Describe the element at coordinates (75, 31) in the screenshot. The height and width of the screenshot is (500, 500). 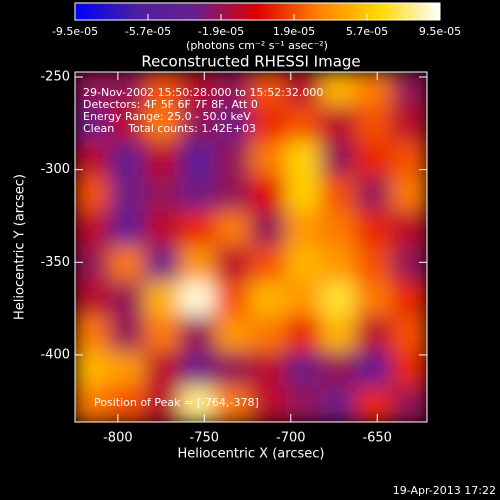
I see `colorbar-tick-label: -9.5e-05` at that location.